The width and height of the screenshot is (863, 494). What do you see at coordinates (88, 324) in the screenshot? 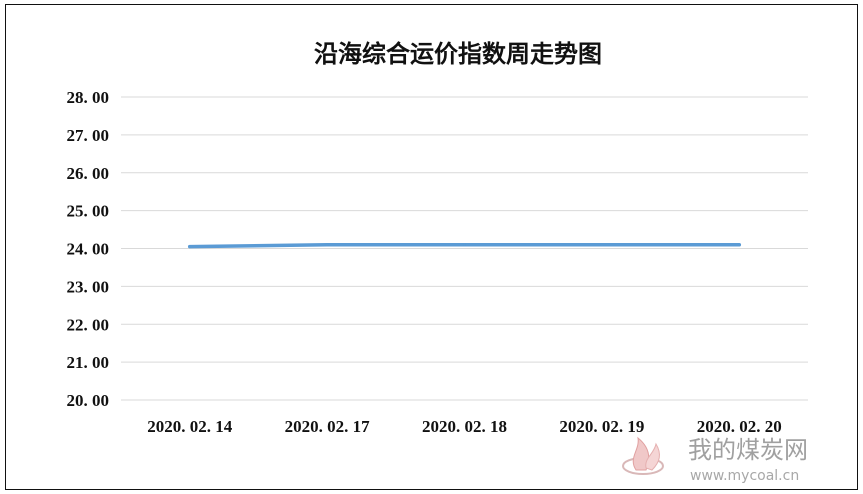
I see `y-tick-label: 22. 00` at bounding box center [88, 324].